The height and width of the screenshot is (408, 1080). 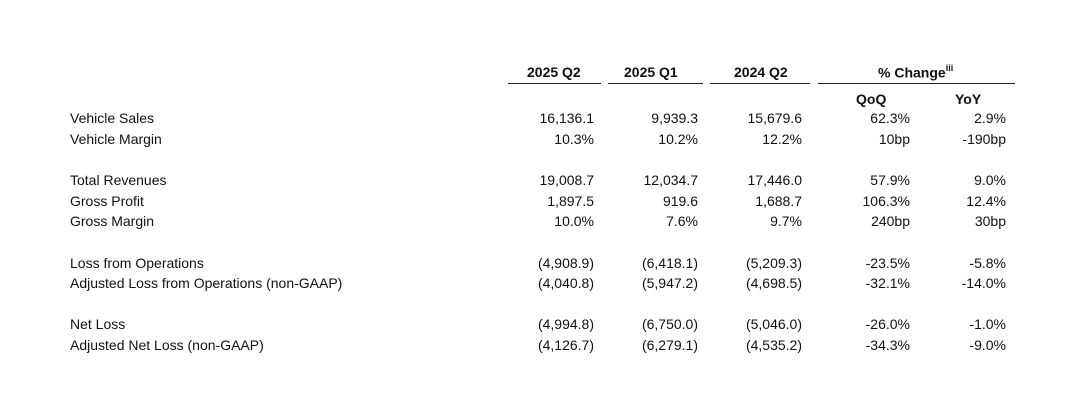 What do you see at coordinates (554, 72) in the screenshot?
I see `header-2025-q2: 2025 Q2` at bounding box center [554, 72].